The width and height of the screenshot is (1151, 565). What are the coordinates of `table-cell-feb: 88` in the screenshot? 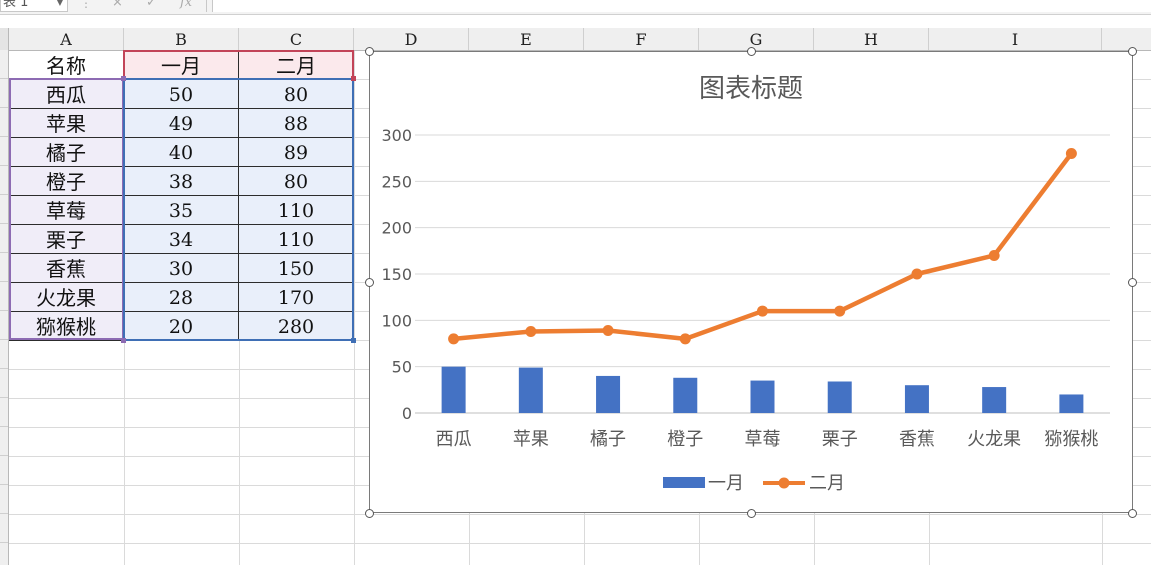 It's located at (296, 123).